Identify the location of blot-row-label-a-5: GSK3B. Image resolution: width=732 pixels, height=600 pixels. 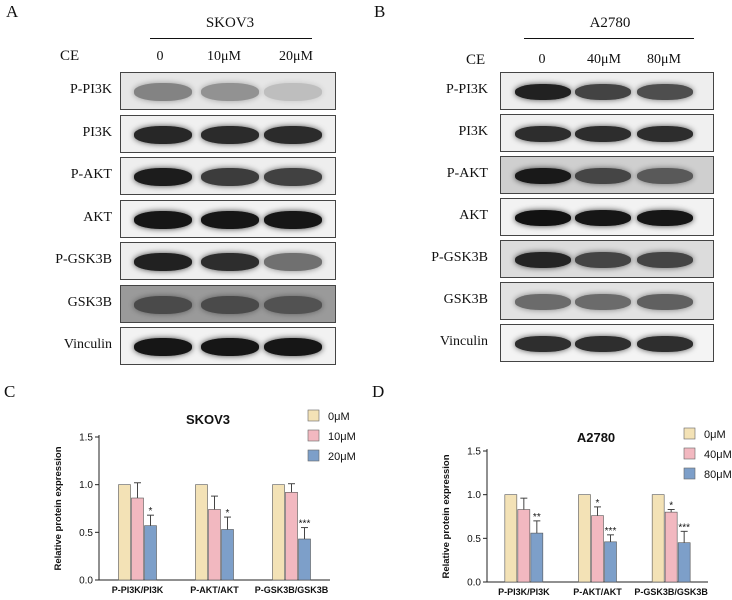
(89, 302).